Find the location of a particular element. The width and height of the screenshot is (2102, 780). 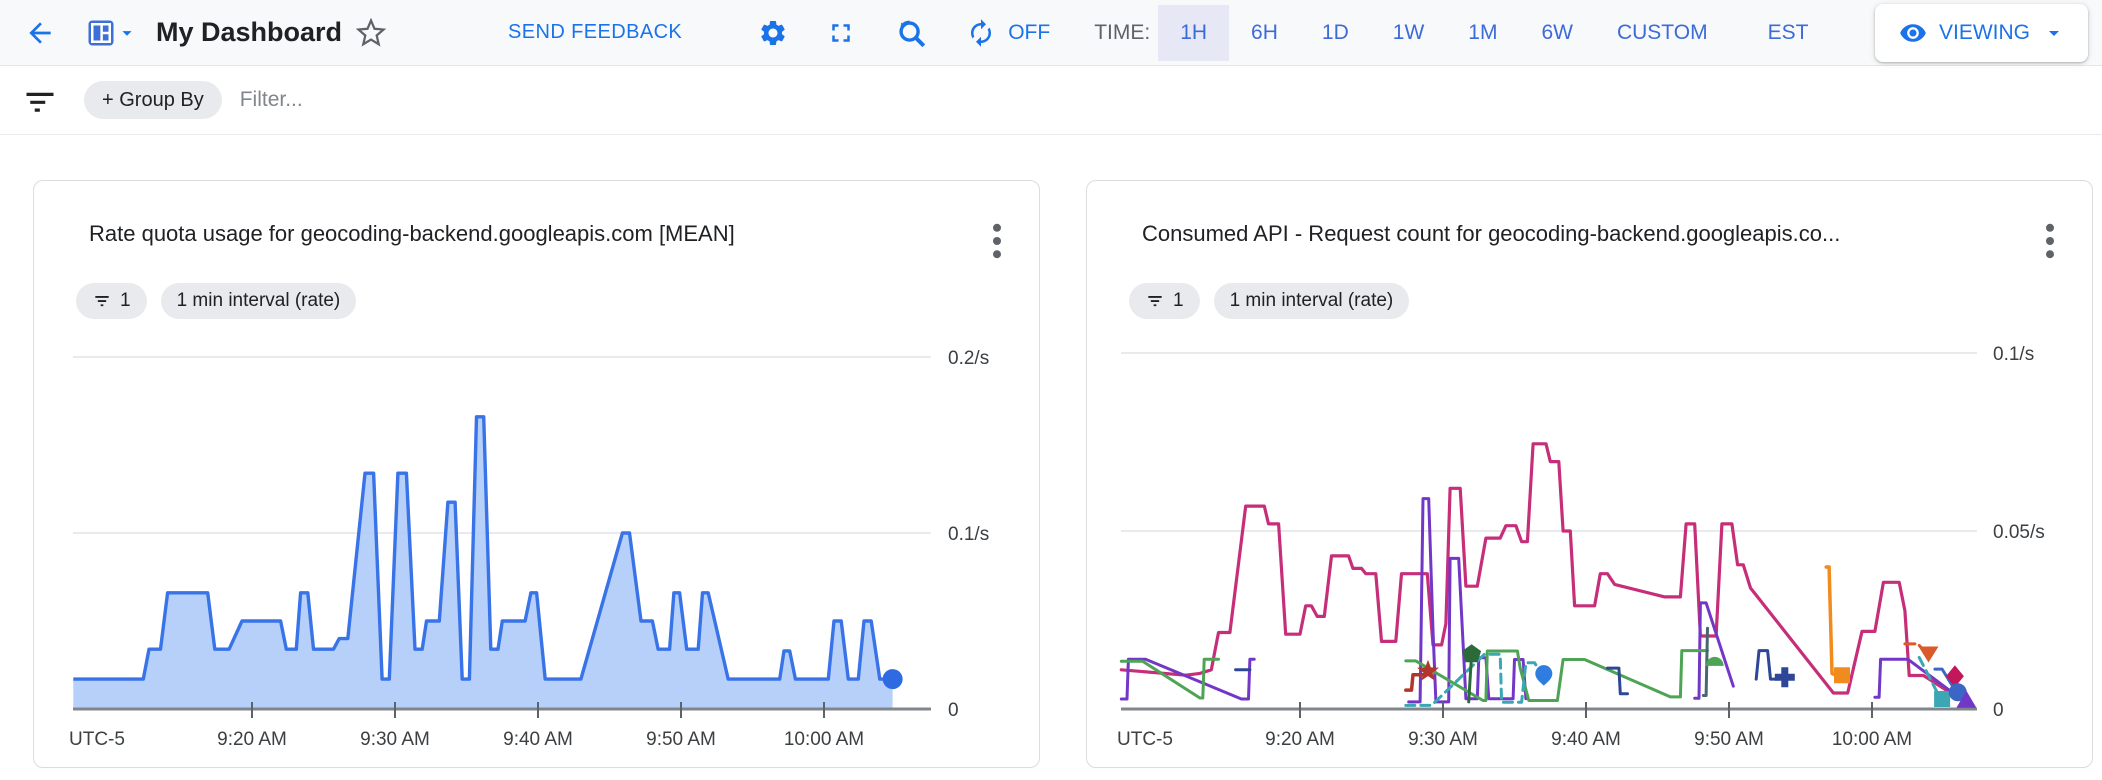

star-icon is located at coordinates (371, 32).